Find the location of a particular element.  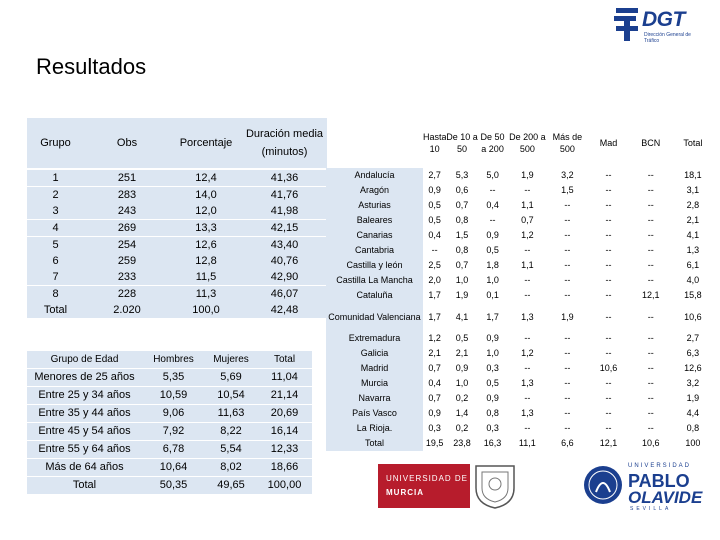

row-label: Castilla La Mancha is located at coordinates (374, 280).